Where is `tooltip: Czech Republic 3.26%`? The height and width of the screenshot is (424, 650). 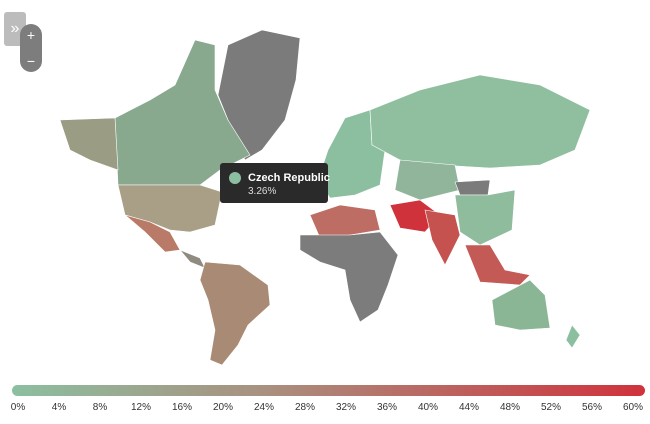
tooltip: Czech Republic 3.26% is located at coordinates (275, 183).